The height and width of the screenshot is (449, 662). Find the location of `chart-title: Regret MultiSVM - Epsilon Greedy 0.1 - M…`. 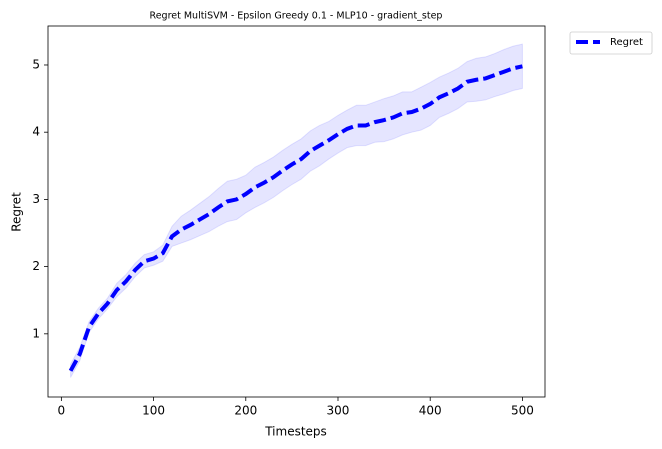

chart-title: Regret MultiSVM - Epsilon Greedy 0.1 - M… is located at coordinates (296, 16).